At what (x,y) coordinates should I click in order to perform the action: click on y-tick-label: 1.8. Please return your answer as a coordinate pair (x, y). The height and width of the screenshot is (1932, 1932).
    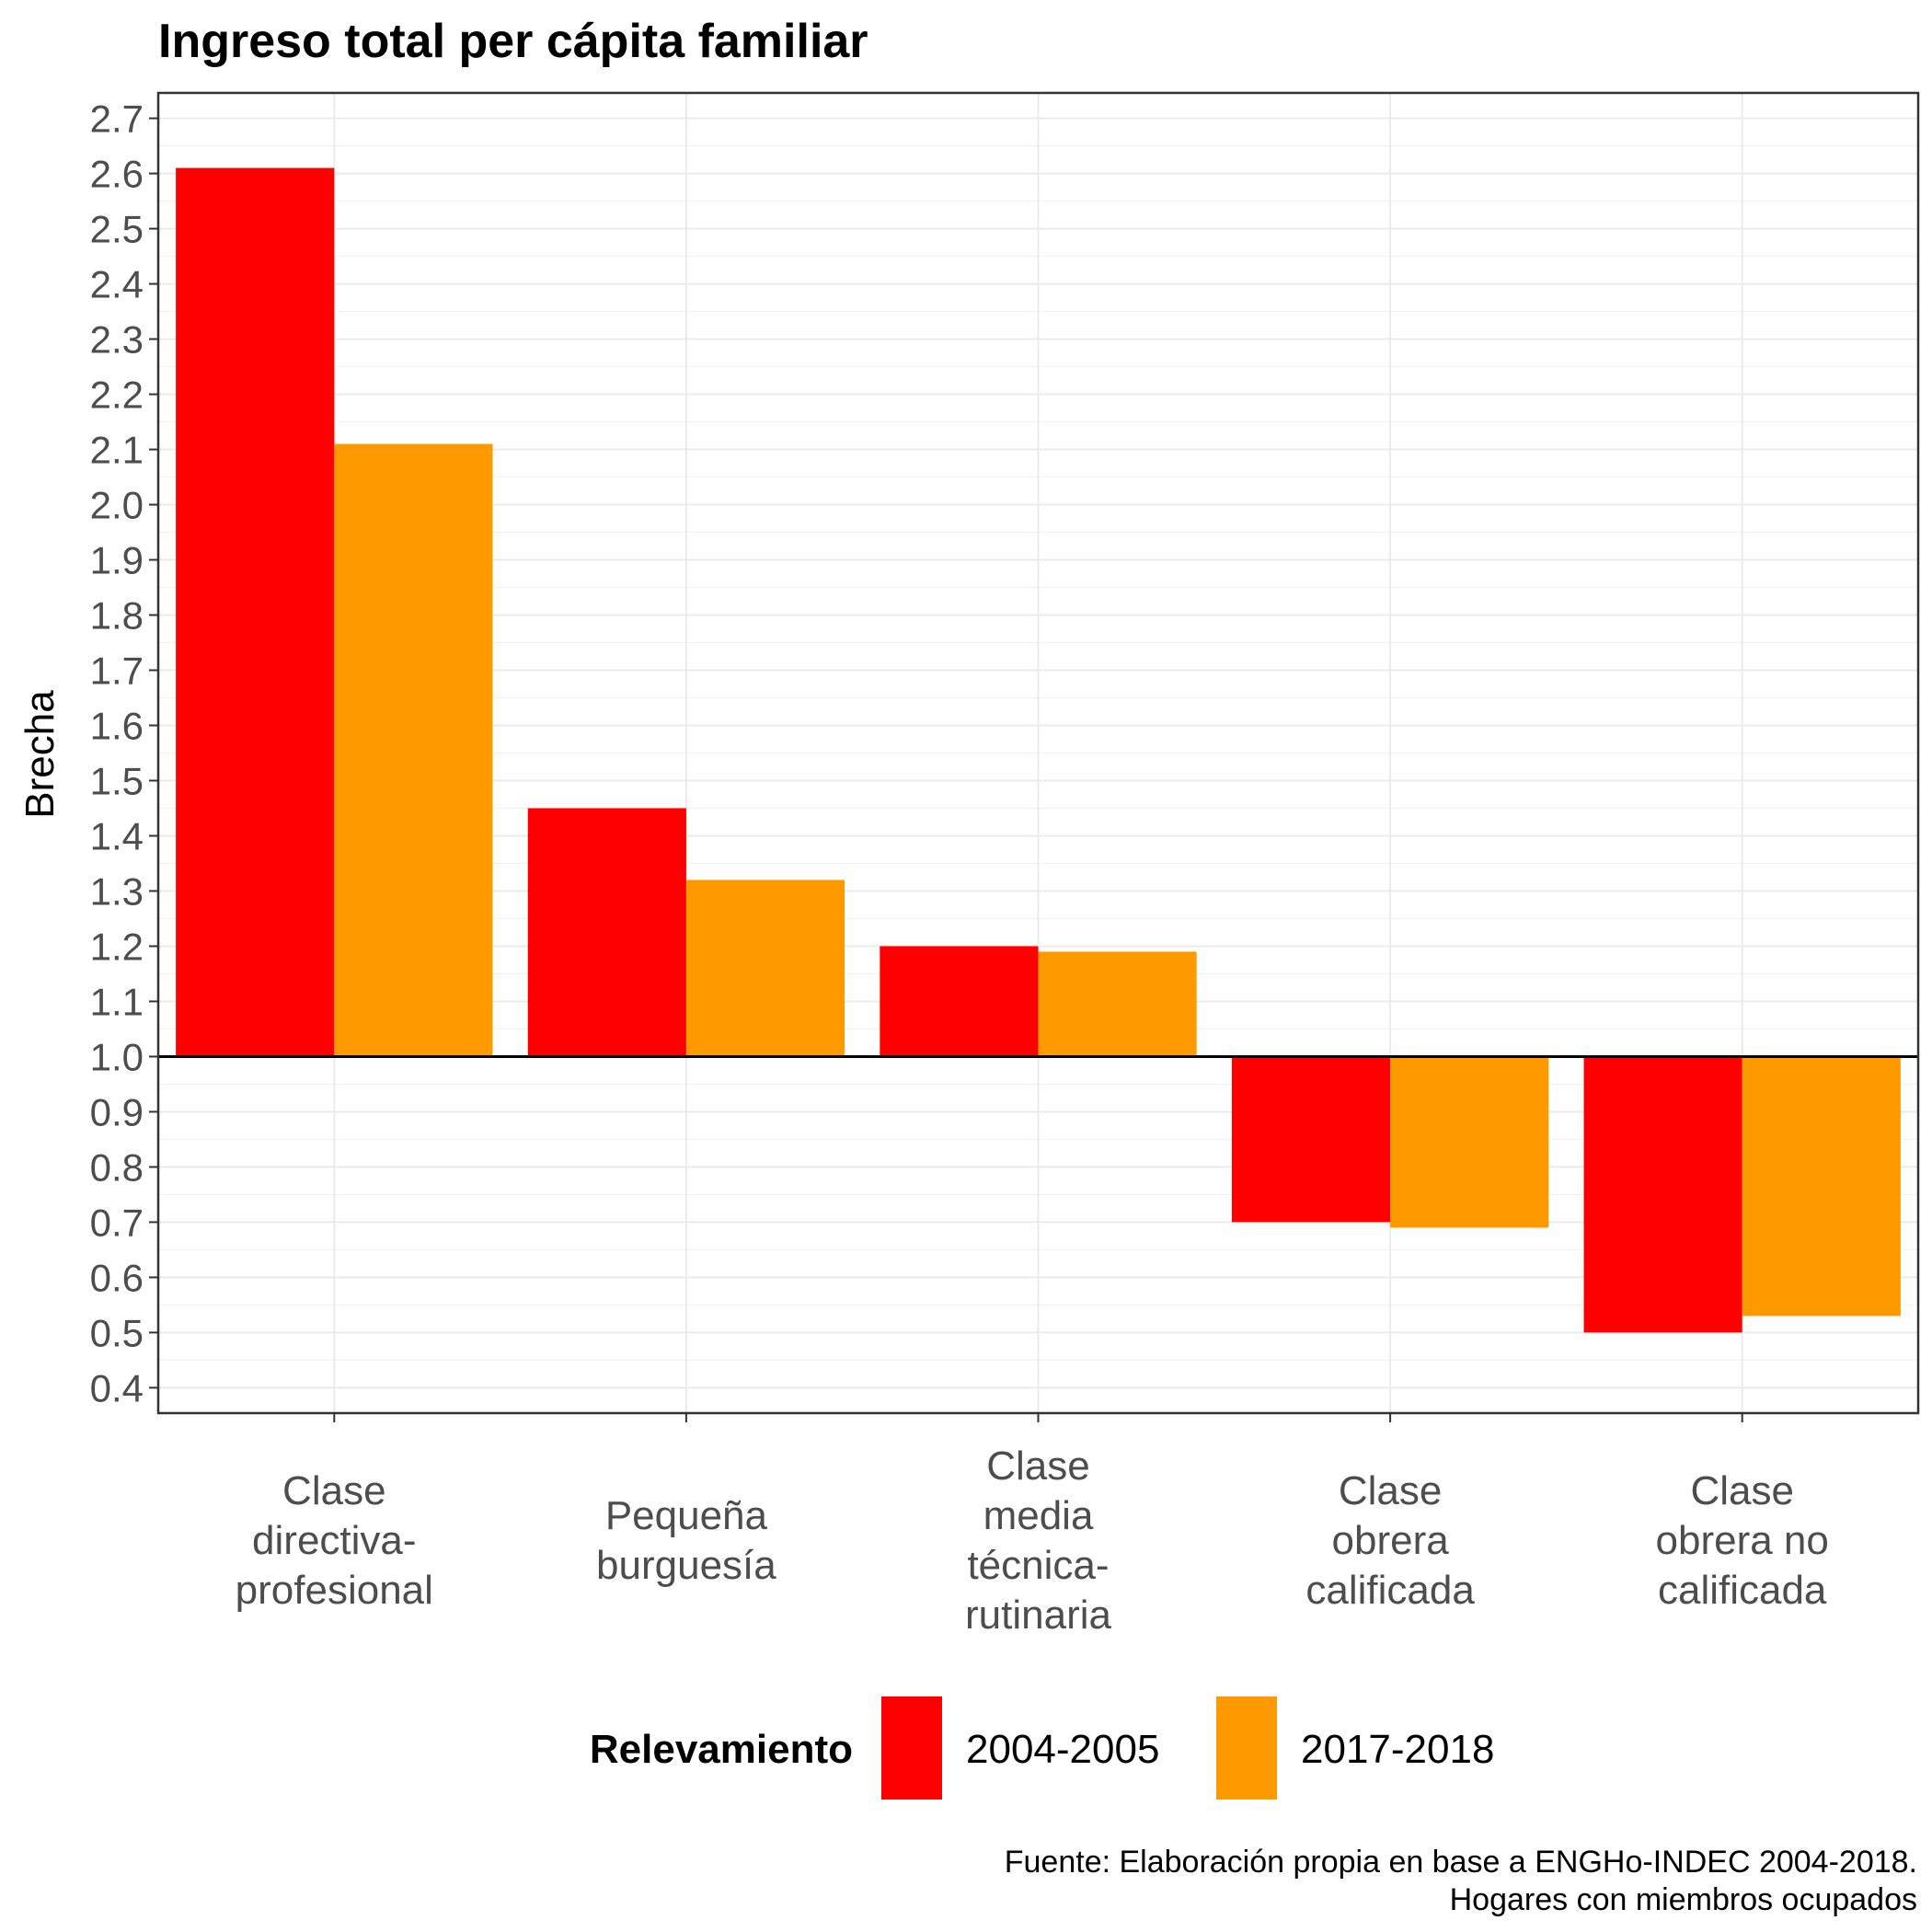
    Looking at the image, I should click on (117, 616).